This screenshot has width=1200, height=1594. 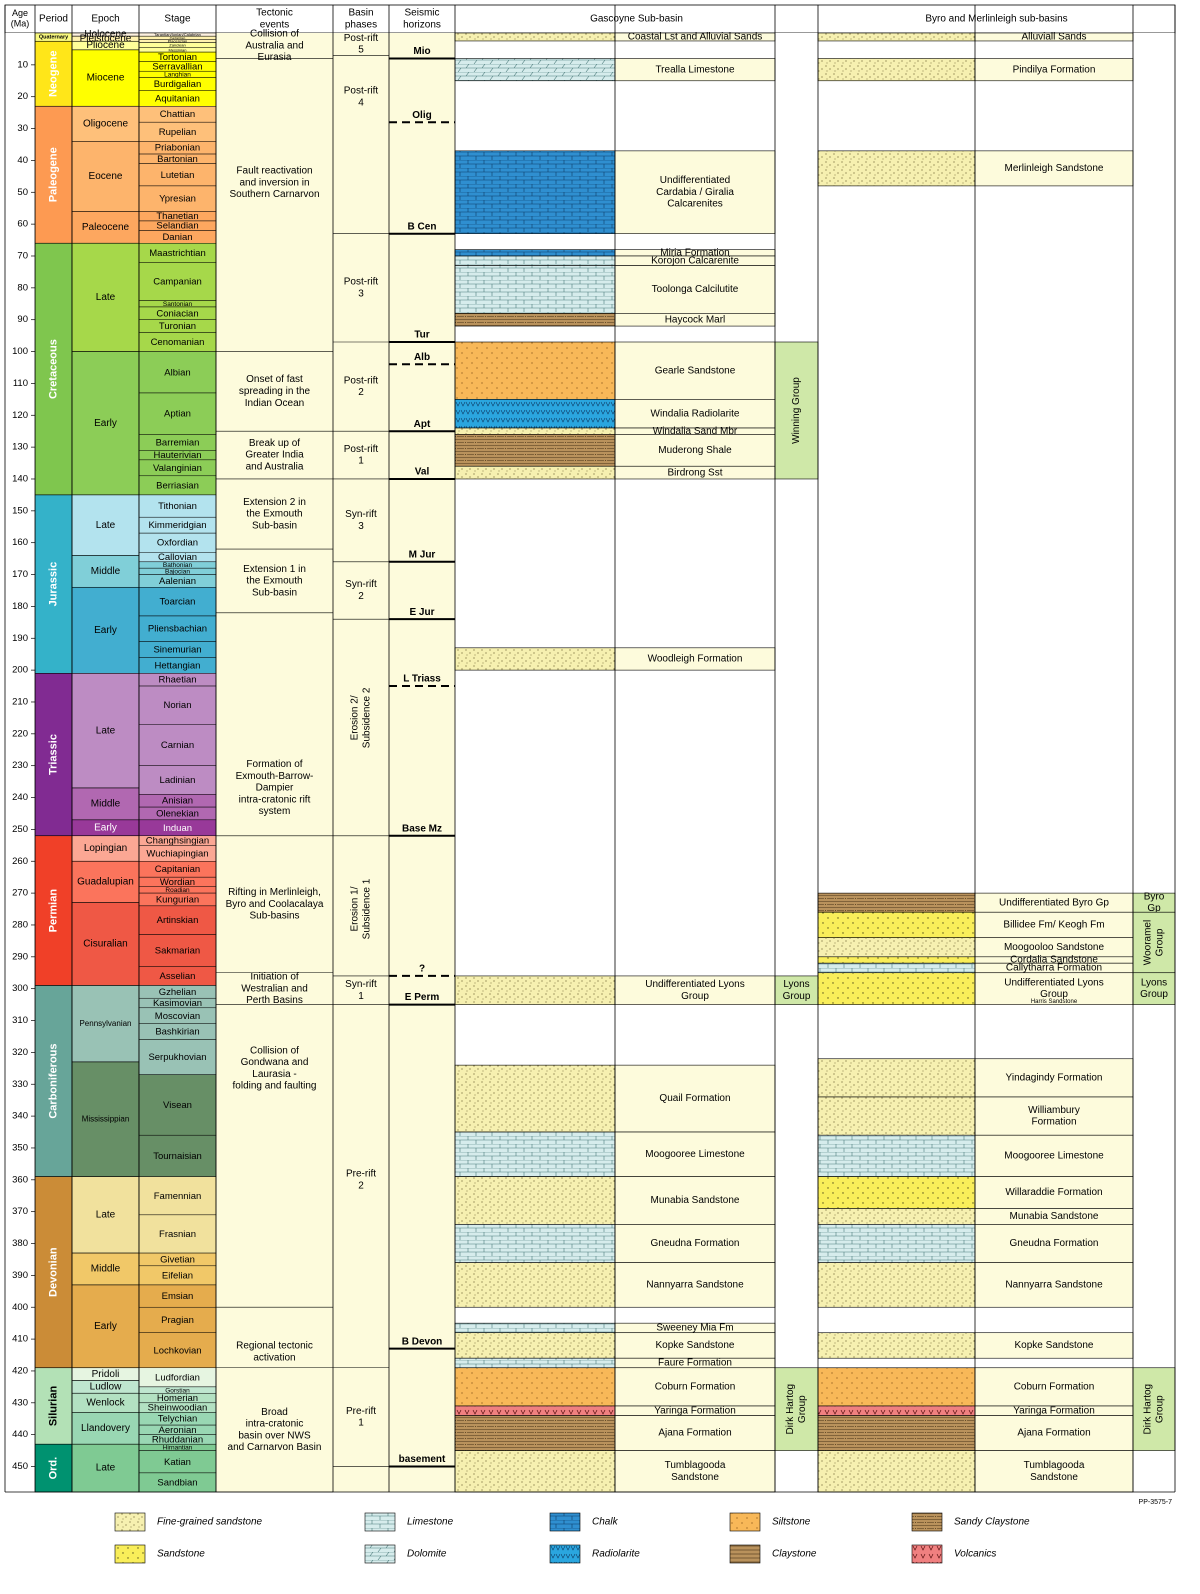 What do you see at coordinates (177, 253) in the screenshot?
I see `stage-label: Maastrichtian` at bounding box center [177, 253].